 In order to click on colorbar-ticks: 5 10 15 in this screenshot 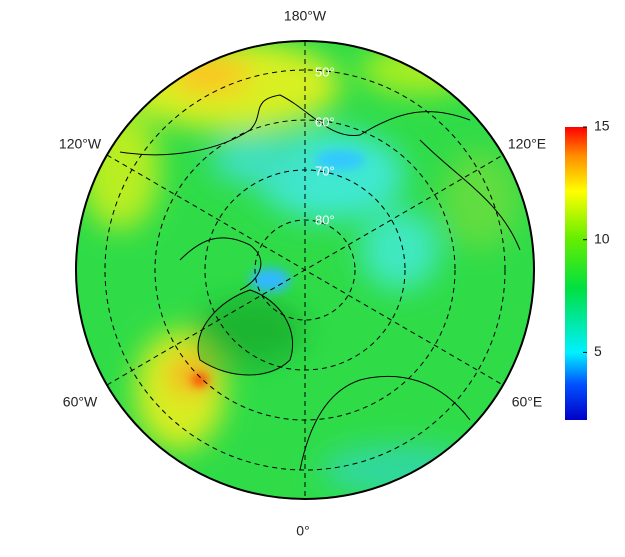, I will do `click(596, 238)`.